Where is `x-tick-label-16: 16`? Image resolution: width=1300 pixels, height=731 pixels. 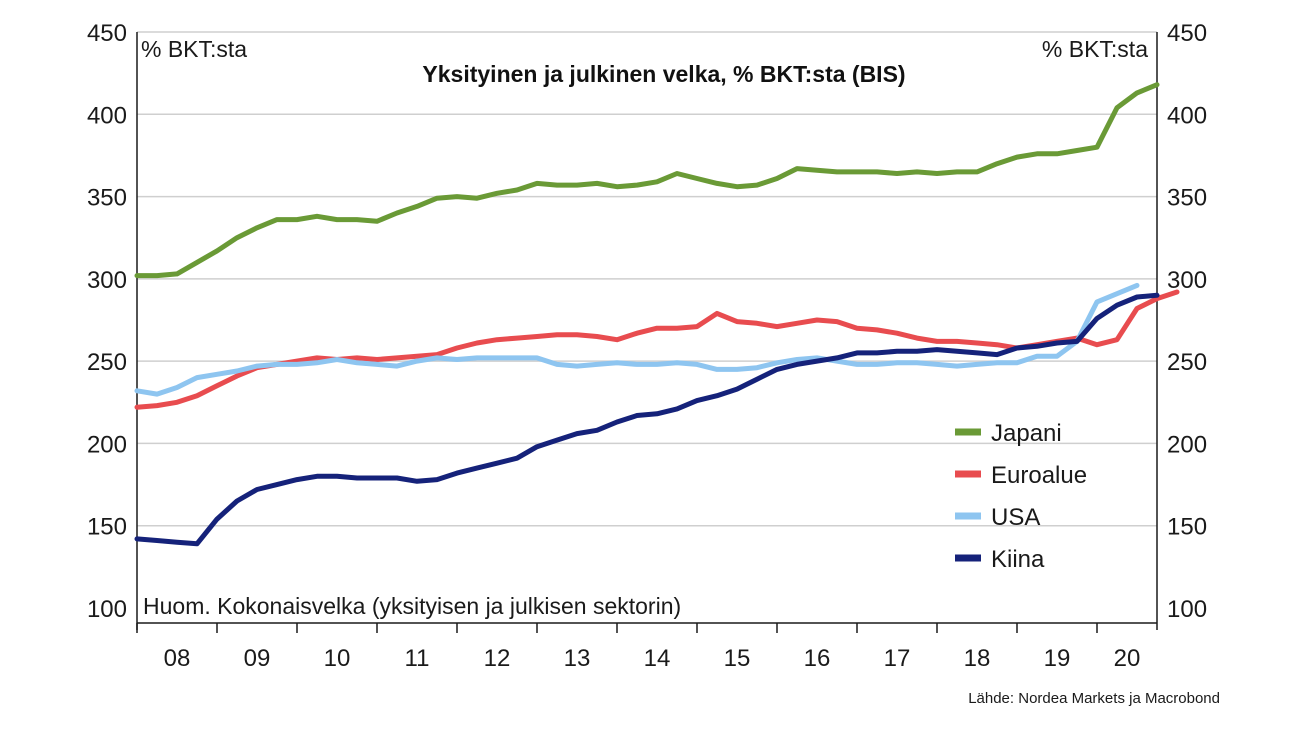
x-tick-label-16: 16 is located at coordinates (817, 658).